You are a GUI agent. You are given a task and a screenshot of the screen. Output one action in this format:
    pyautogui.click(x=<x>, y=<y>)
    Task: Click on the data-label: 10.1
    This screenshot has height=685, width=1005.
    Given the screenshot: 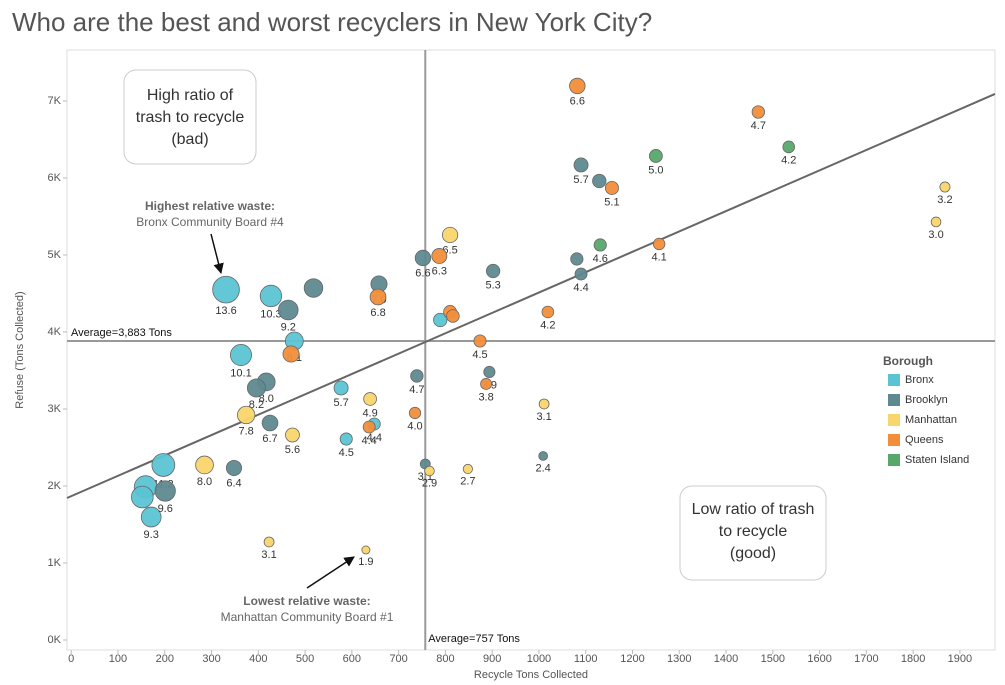 What is the action you would take?
    pyautogui.click(x=240, y=373)
    